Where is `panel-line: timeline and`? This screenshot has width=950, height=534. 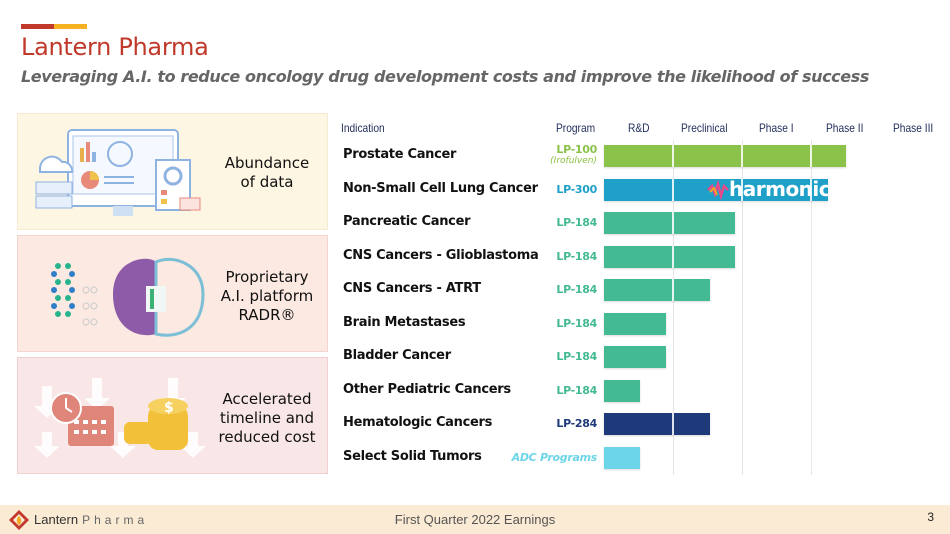
panel-line: timeline and is located at coordinates (267, 418).